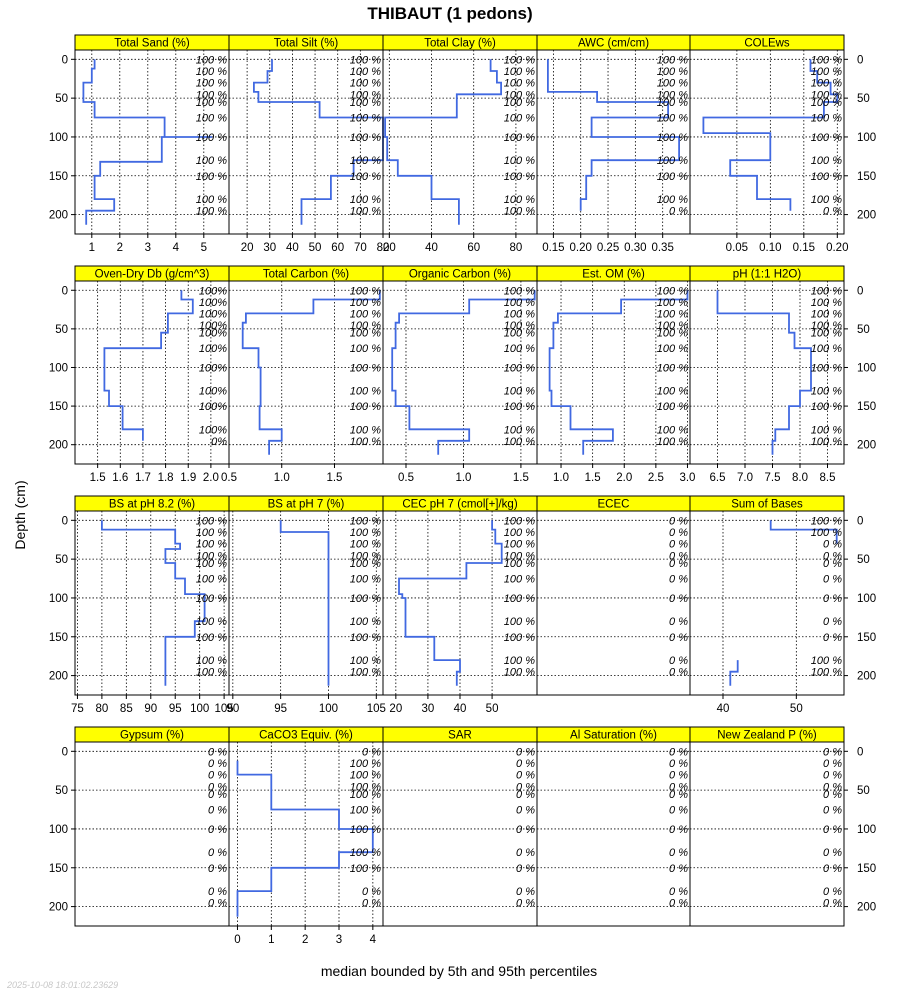 This screenshot has width=900, height=1000. What do you see at coordinates (213, 326) in the screenshot?
I see `percent-label: 100%` at bounding box center [213, 326].